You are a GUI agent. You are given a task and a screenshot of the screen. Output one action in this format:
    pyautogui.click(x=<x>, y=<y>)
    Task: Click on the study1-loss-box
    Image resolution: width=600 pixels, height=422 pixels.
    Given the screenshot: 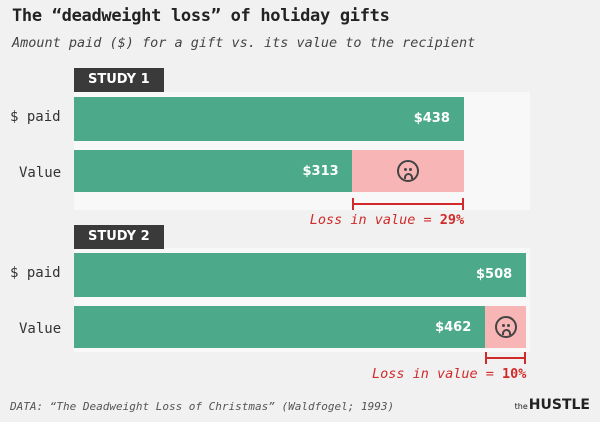 What is the action you would take?
    pyautogui.click(x=408, y=171)
    